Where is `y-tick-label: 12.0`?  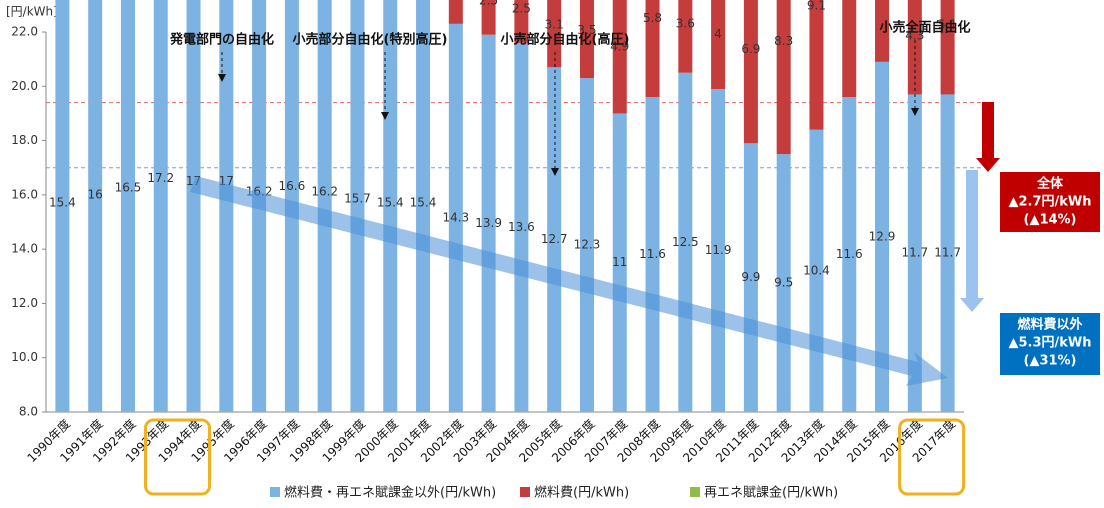
y-tick-label: 12.0 is located at coordinates (24, 303).